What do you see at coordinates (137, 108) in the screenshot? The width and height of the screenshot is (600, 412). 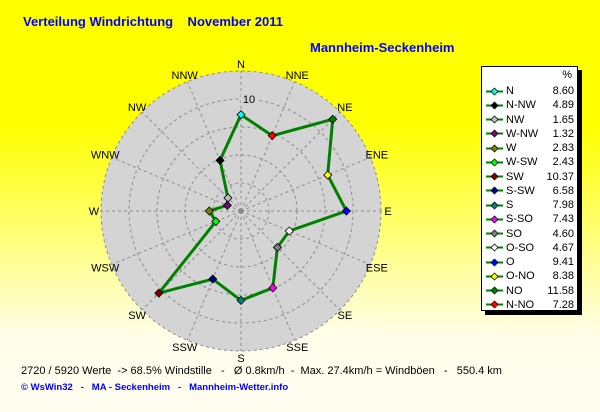 I see `compass-label-nw: NW` at bounding box center [137, 108].